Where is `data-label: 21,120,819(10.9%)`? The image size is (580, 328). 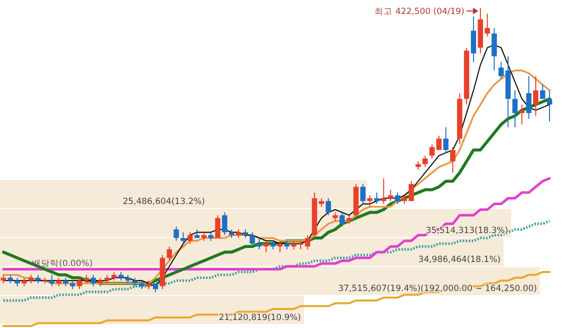 data-label: 21,120,819(10.9%) is located at coordinates (260, 318).